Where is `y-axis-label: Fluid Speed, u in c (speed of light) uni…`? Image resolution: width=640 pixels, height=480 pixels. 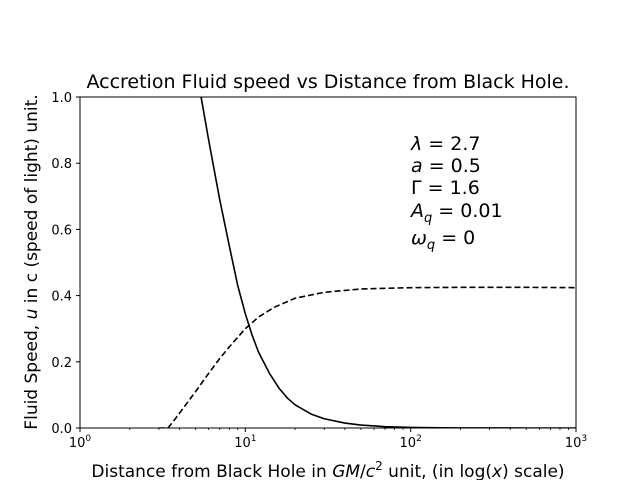 y-axis-label: Fluid Speed, u in c (speed of light) uni… is located at coordinates (32, 261).